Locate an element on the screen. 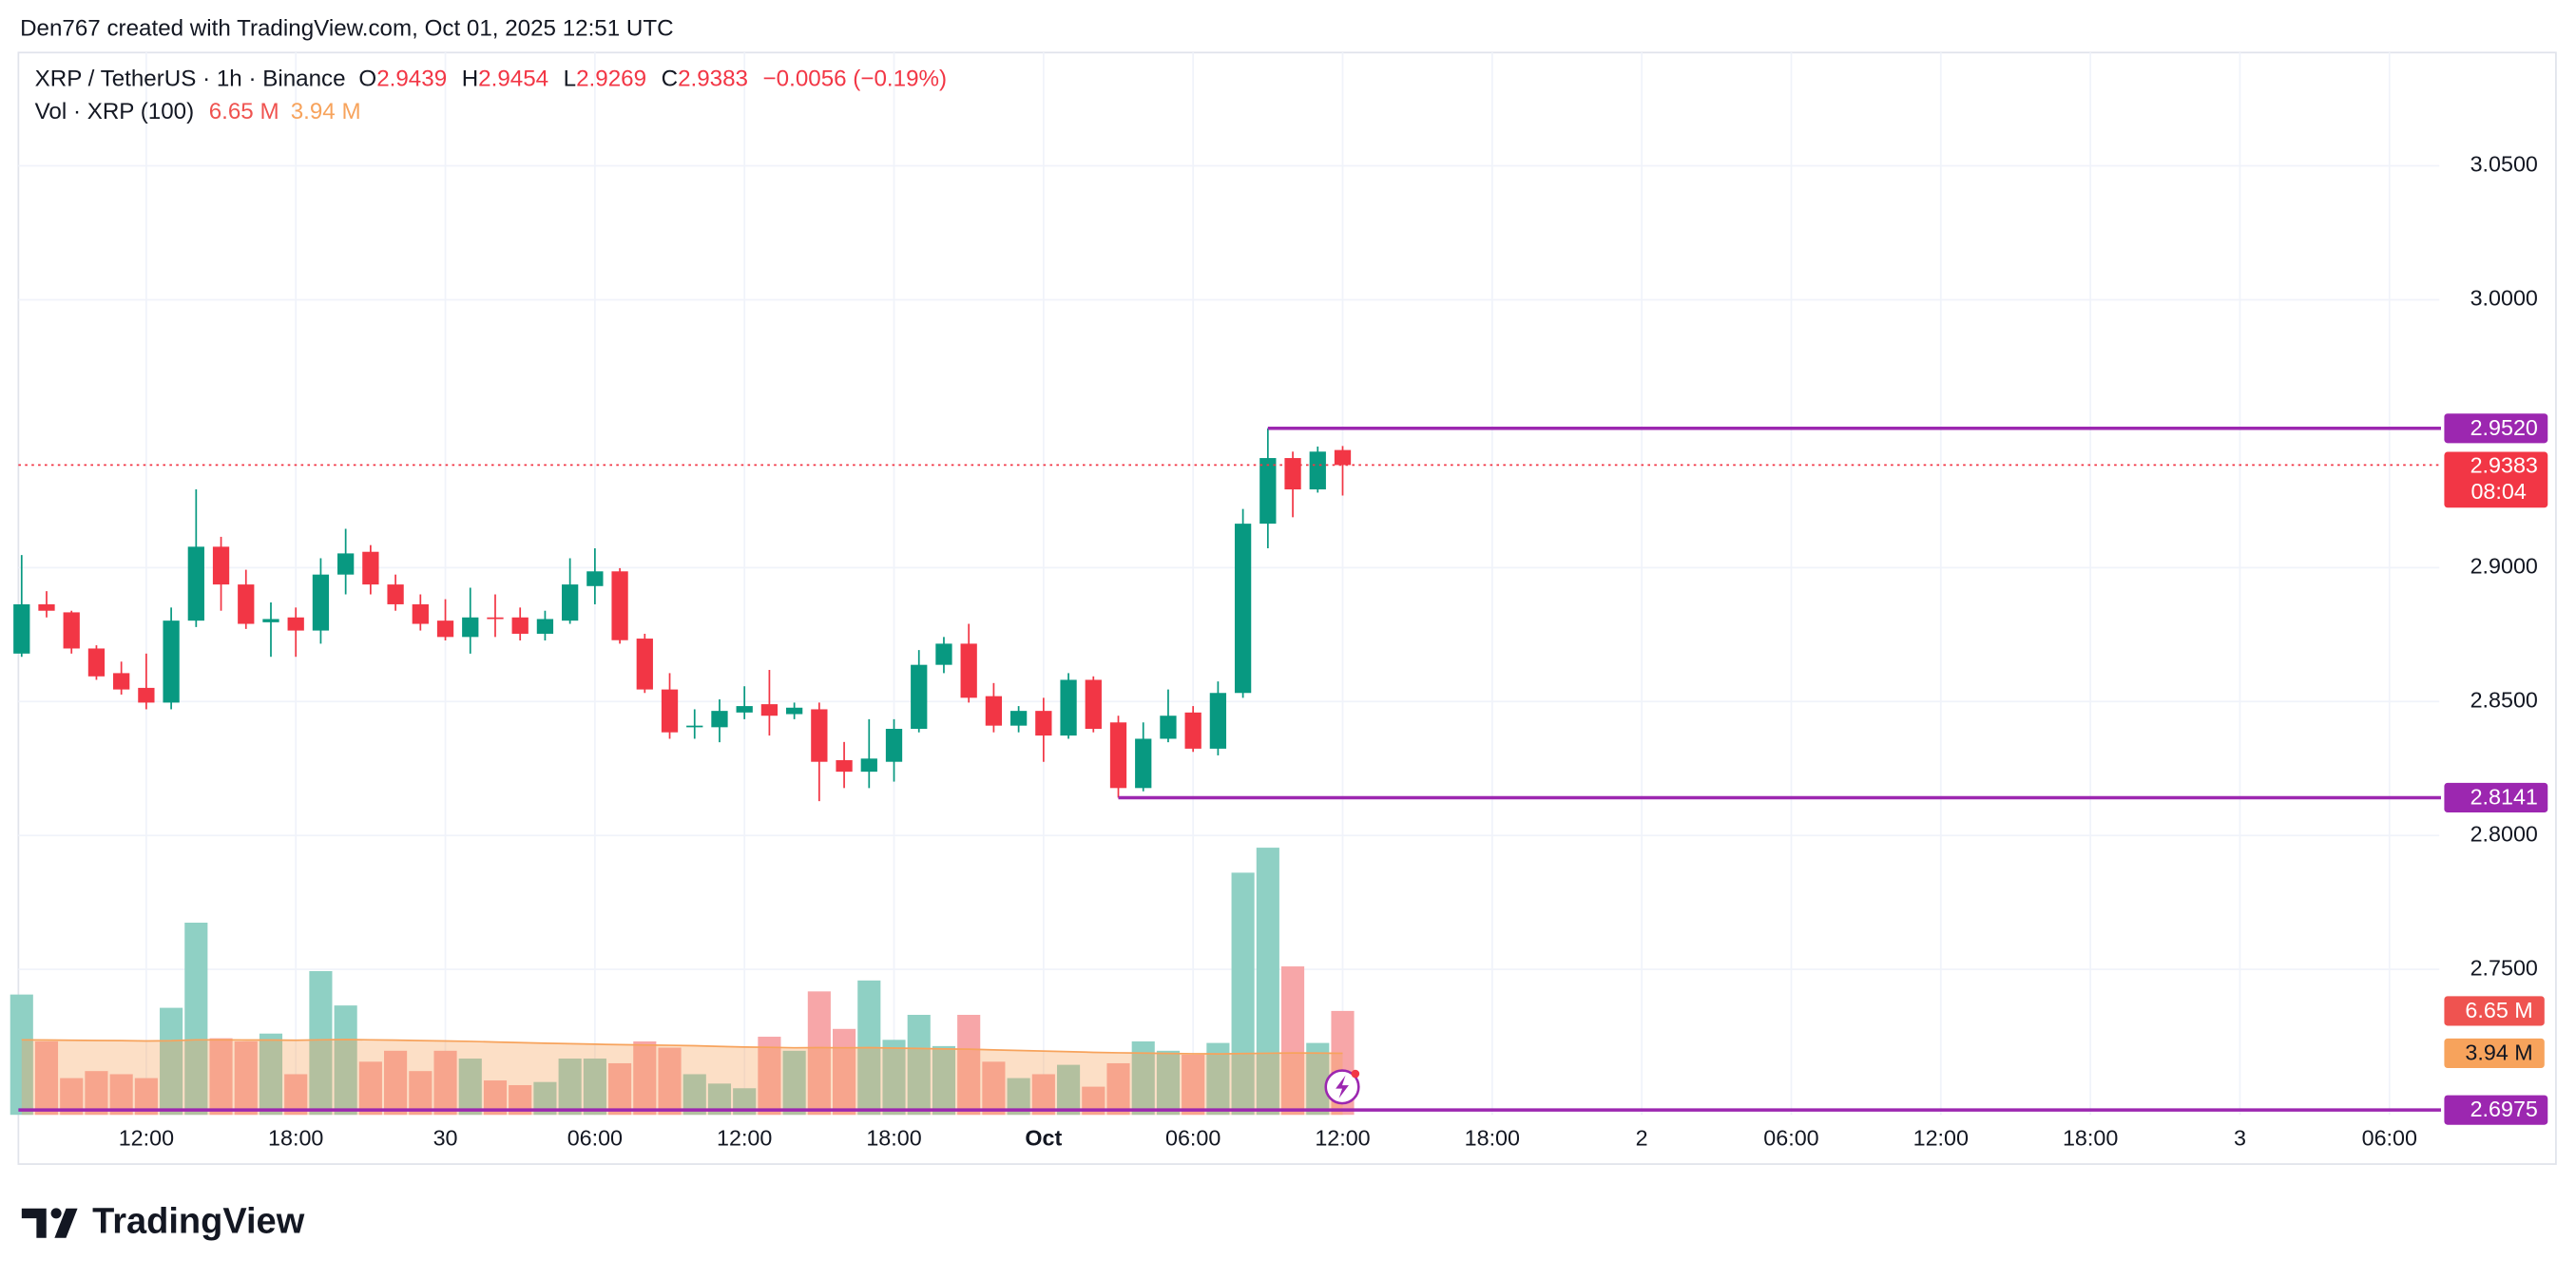 This screenshot has width=2576, height=1279. hline-label: 2.6975 is located at coordinates (2504, 1109).